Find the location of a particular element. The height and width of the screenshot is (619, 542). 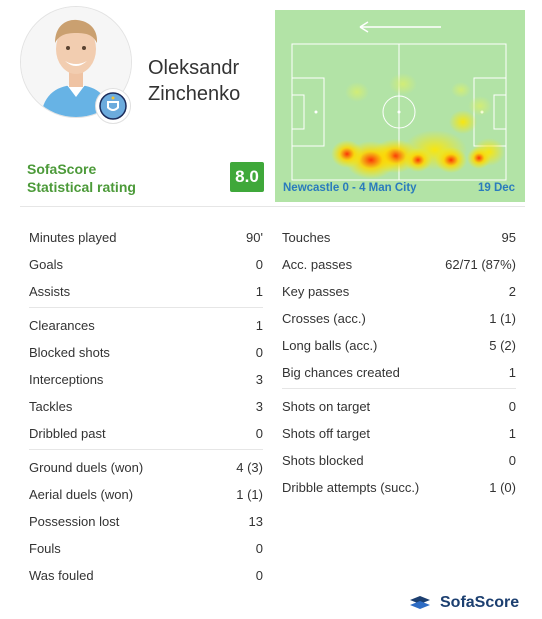

stat-row: Fouls 0 is located at coordinates (146, 548).